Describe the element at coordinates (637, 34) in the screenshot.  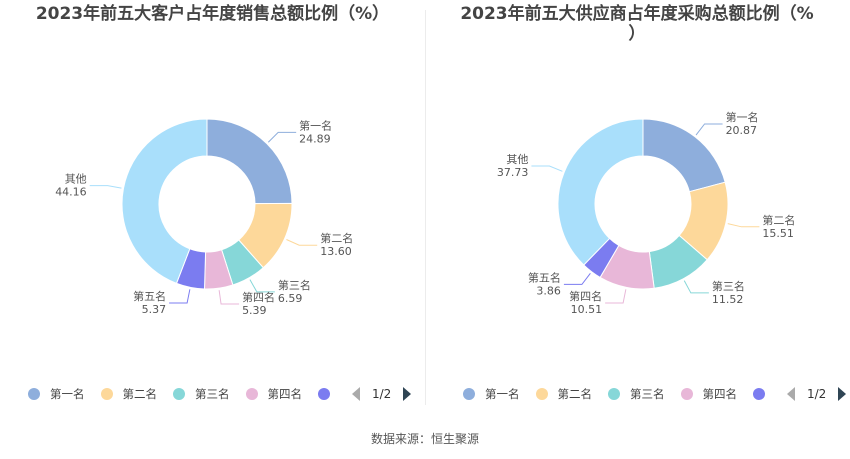
I see `chart-title-line2: ）` at that location.